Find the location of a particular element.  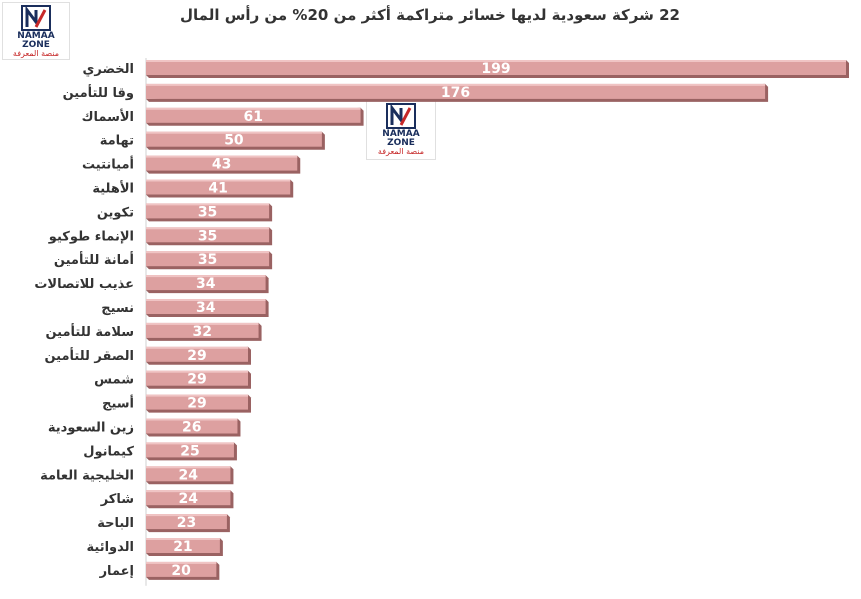

bar-group: 21 الدوائية is located at coordinates (155, 547).